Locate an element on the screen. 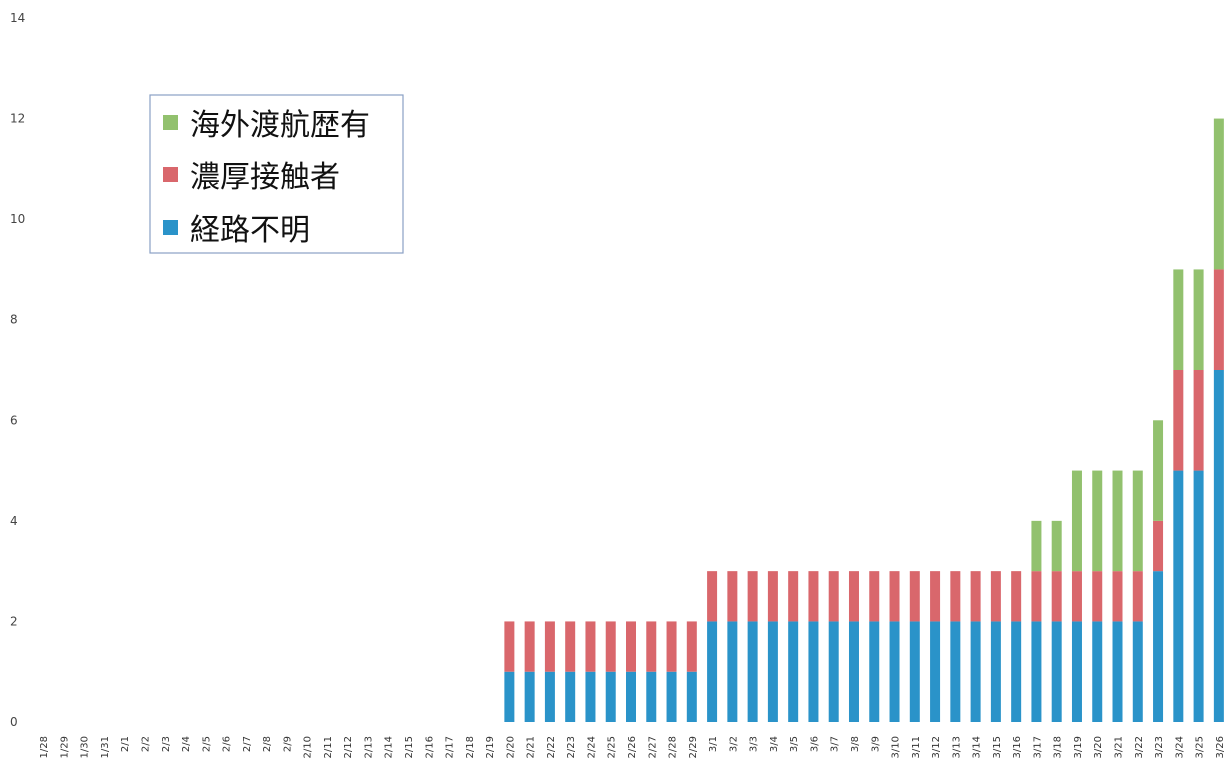 This screenshot has width=1229, height=760. x-tick-label: 2/29 is located at coordinates (693, 747).